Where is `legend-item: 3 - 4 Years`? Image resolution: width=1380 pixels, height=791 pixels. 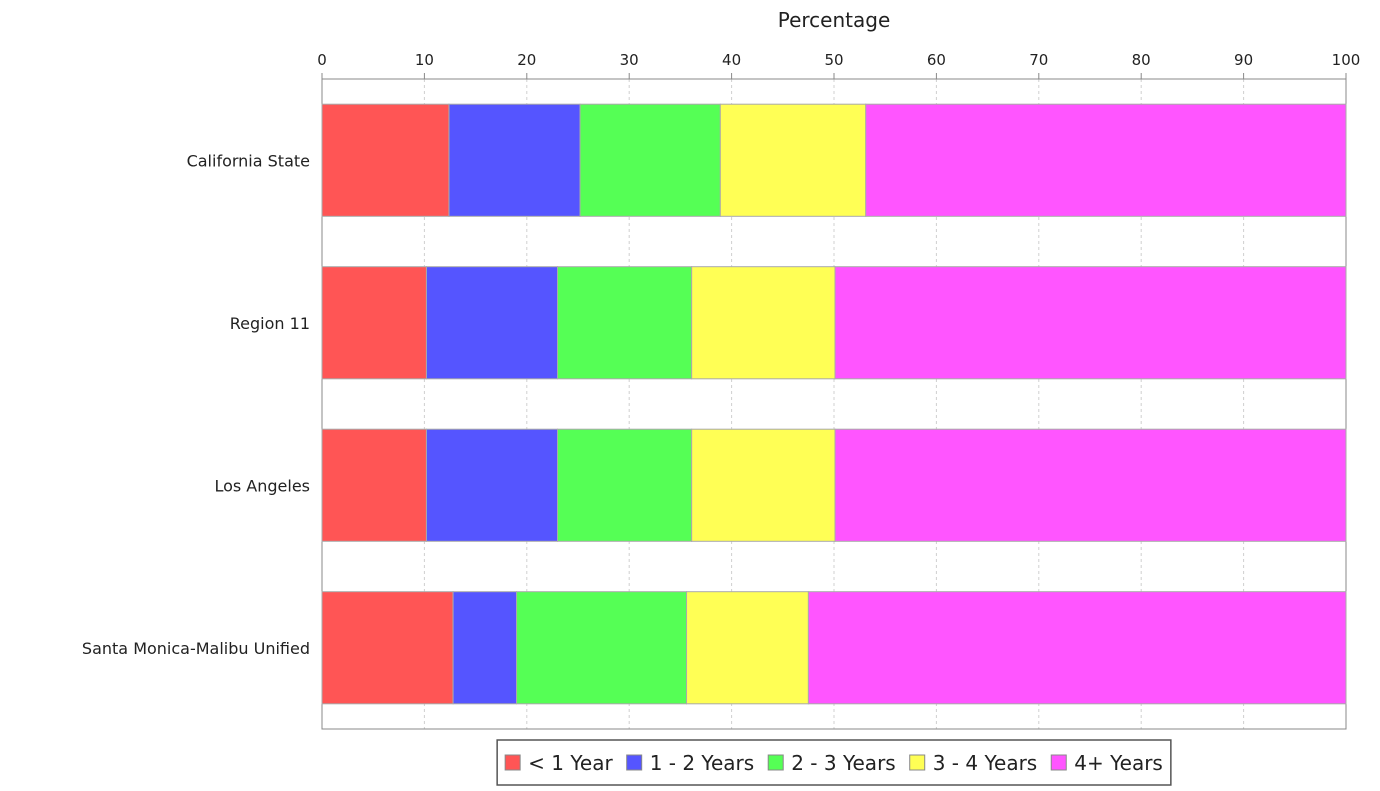 legend-item: 3 - 4 Years is located at coordinates (973, 763).